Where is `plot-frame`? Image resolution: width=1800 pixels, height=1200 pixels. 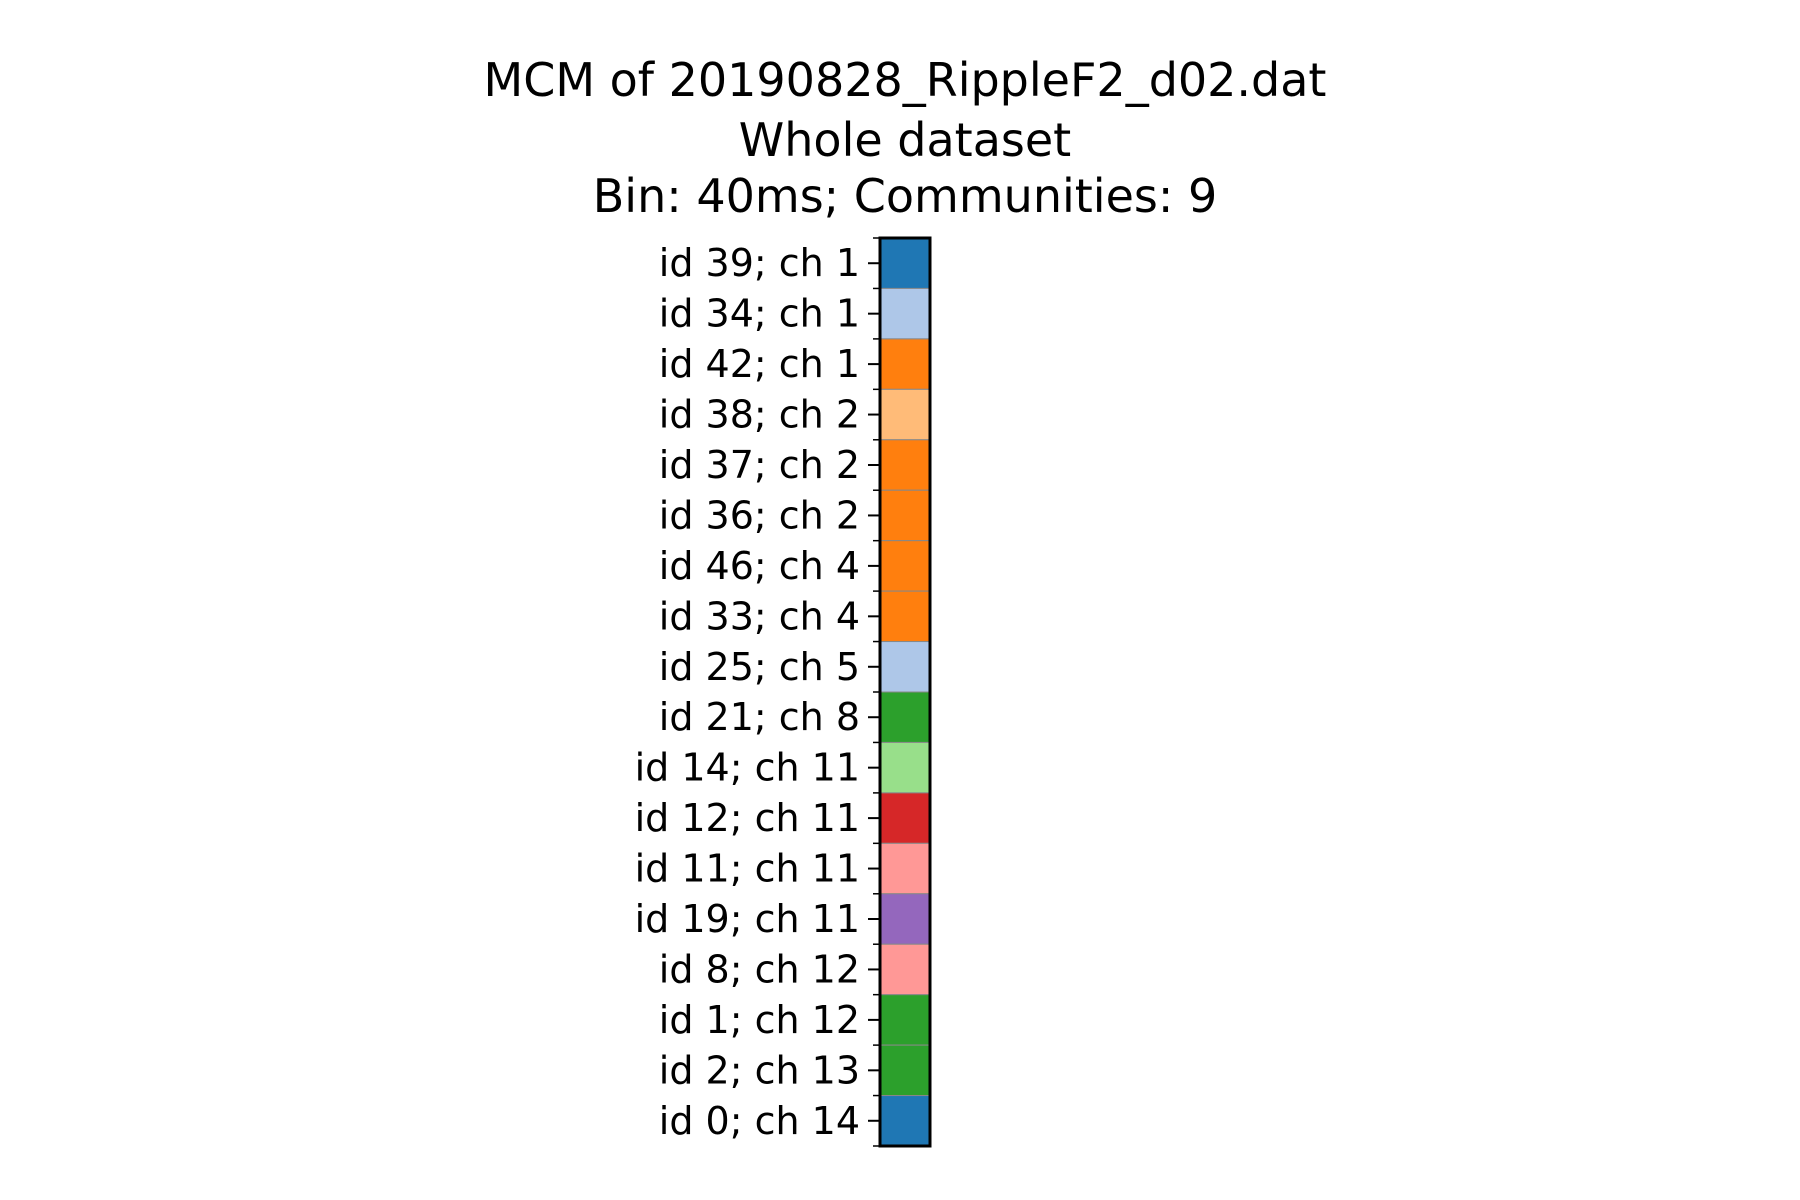
plot-frame is located at coordinates (905, 692).